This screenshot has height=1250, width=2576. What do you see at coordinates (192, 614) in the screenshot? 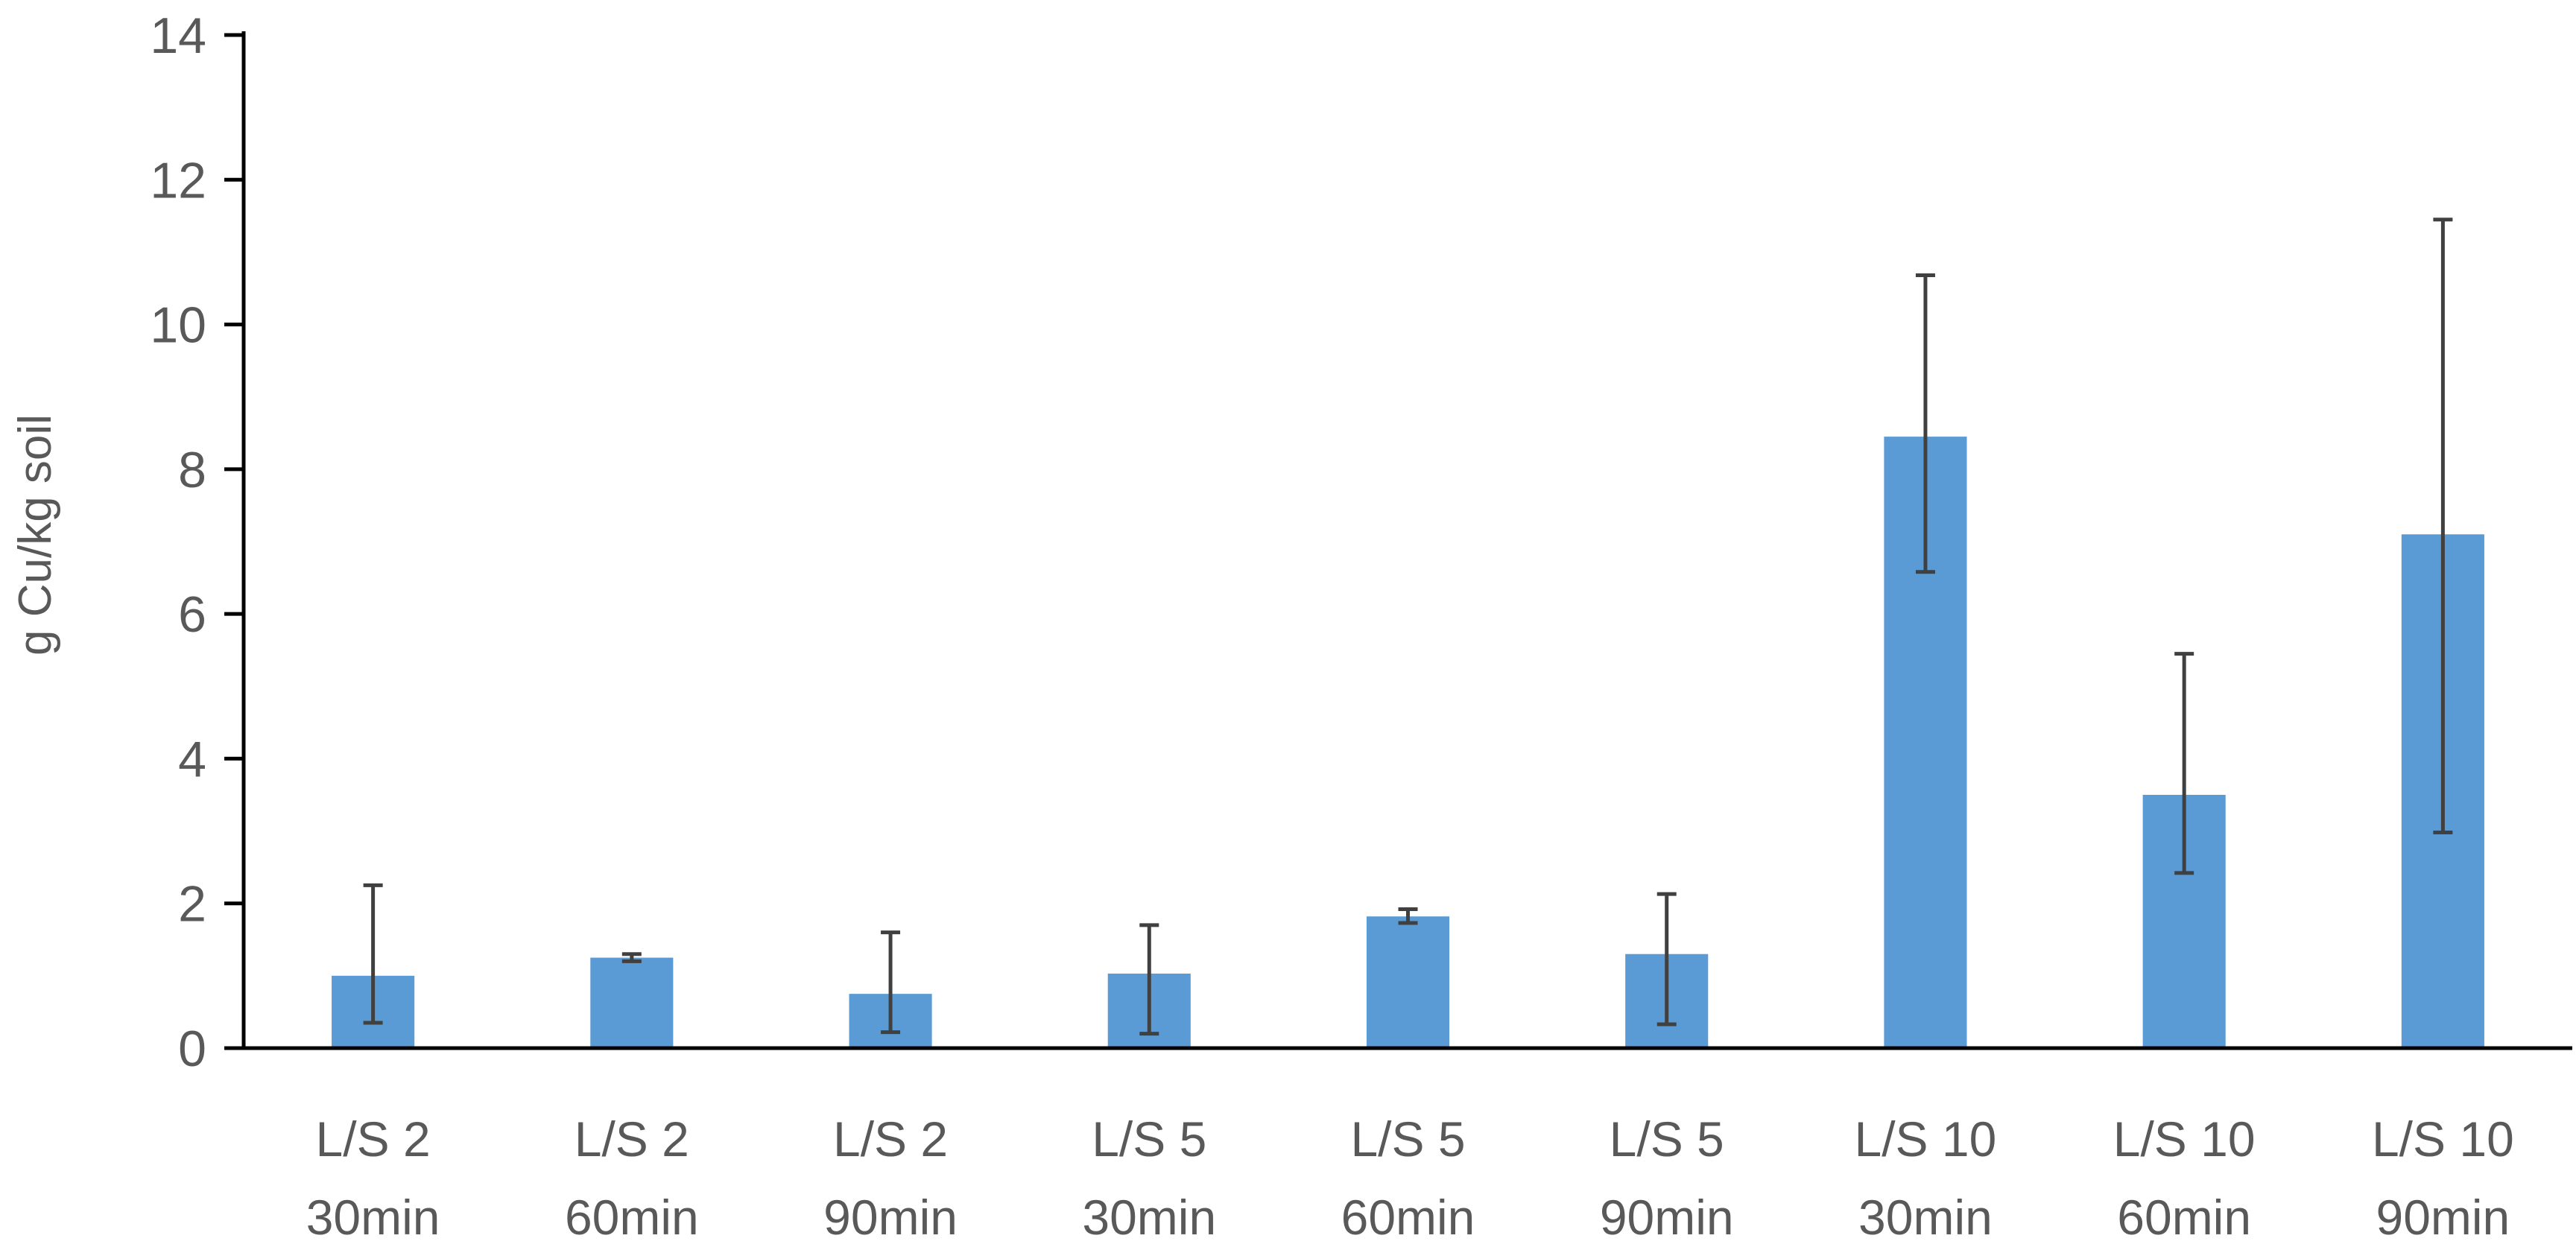
I see `y-tick-label: 6` at bounding box center [192, 614].